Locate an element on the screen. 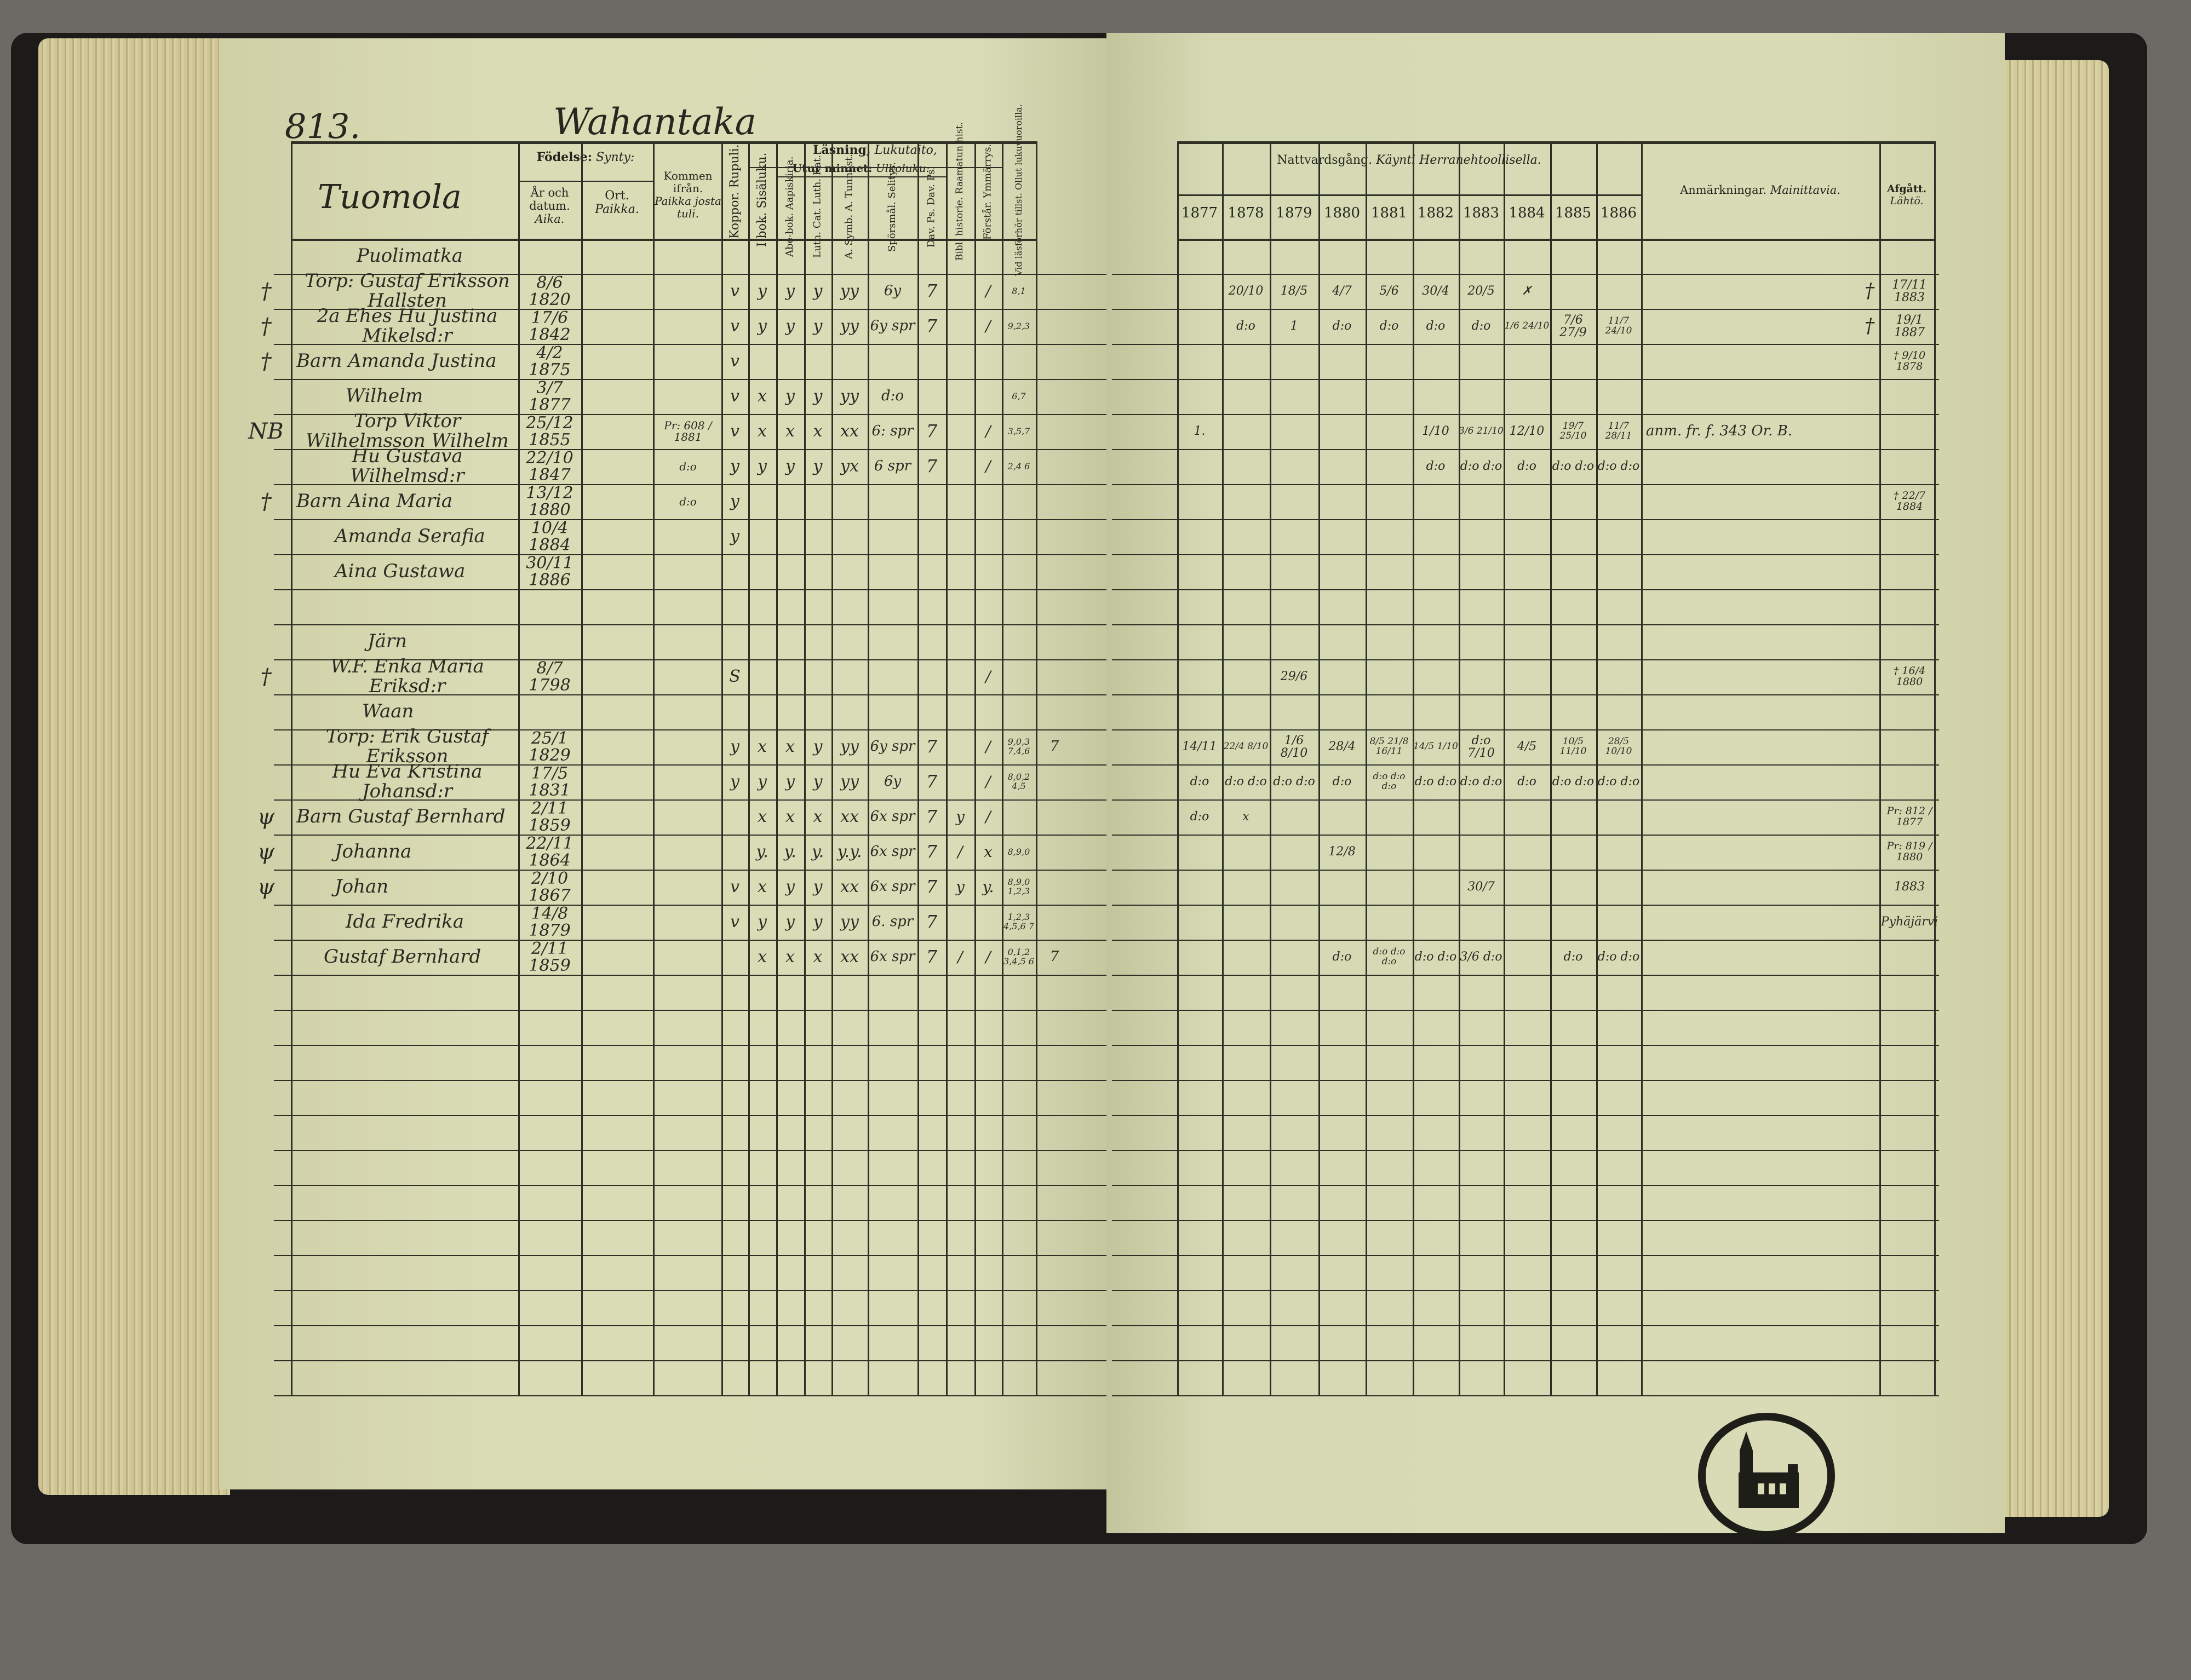  header-questions: Spörsmål. Selitys. is located at coordinates (892, 207).